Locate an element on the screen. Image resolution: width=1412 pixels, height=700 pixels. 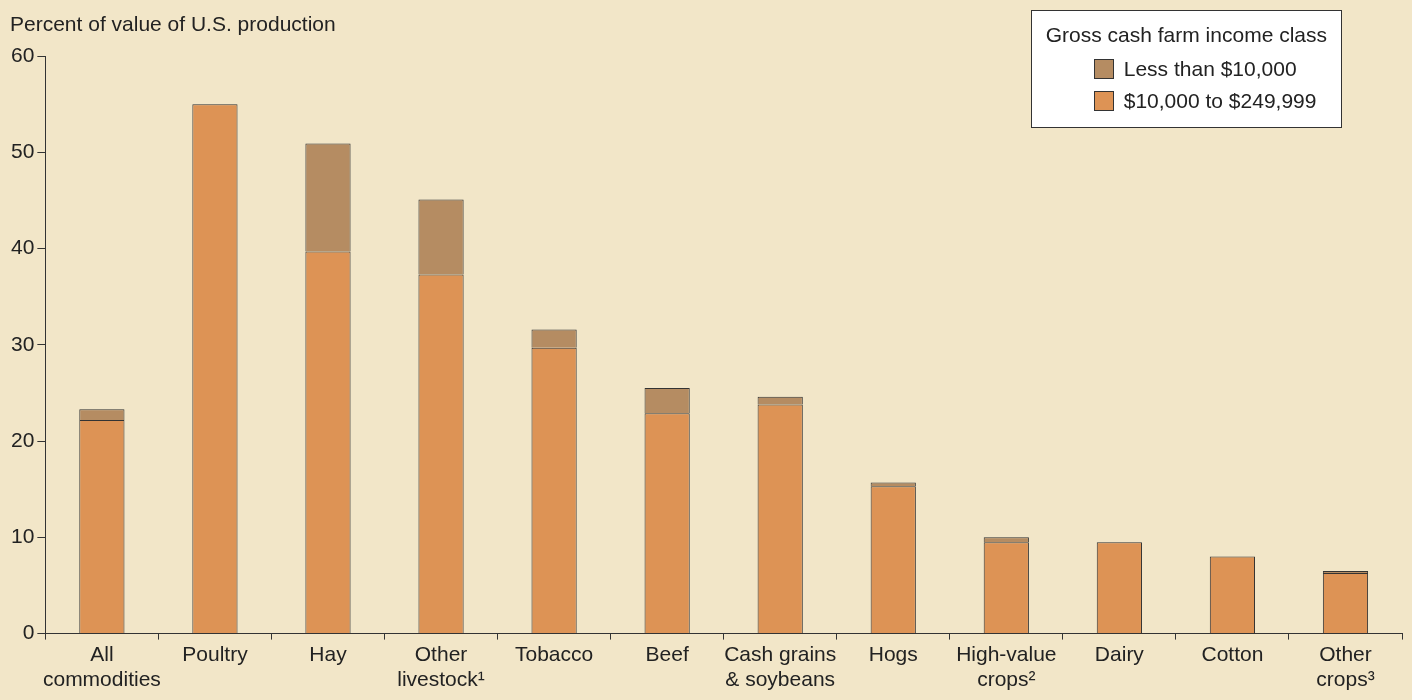
x-tick-label: Other livestock¹ is located at coordinates (441, 666).